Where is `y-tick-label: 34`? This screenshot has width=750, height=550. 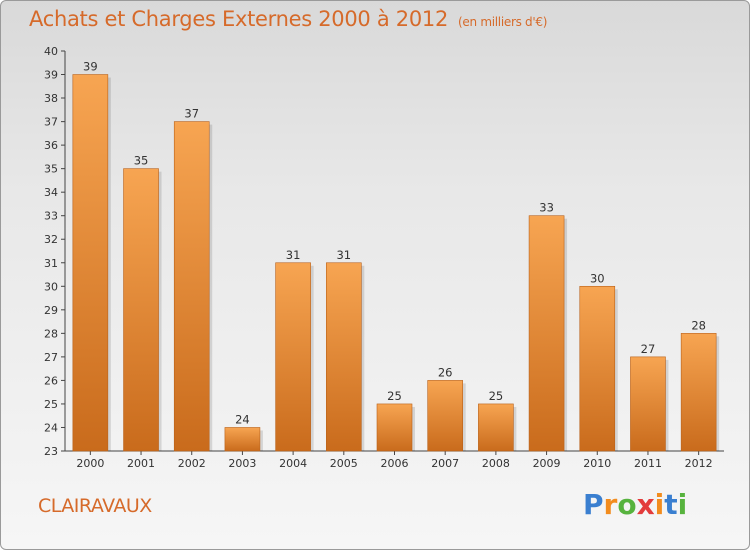 y-tick-label: 34 is located at coordinates (51, 192).